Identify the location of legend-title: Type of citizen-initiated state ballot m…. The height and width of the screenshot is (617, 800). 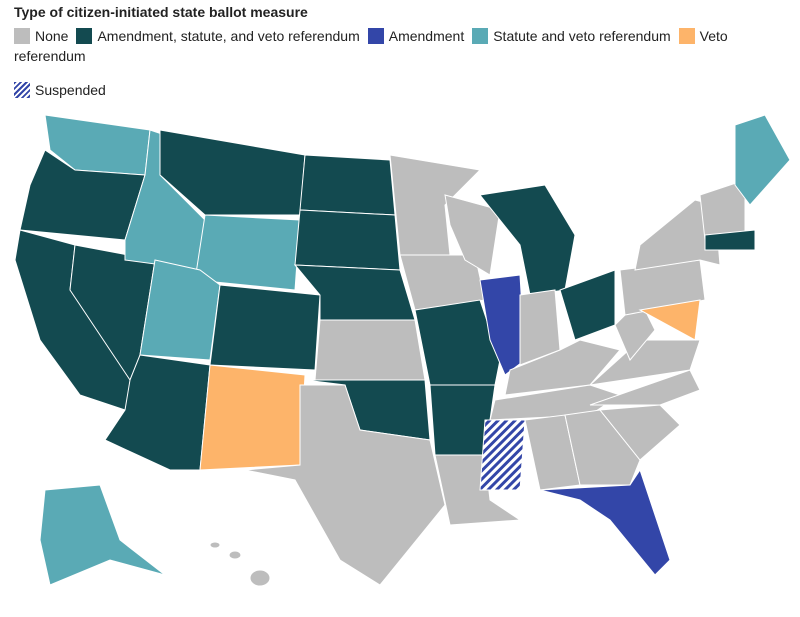
(161, 12).